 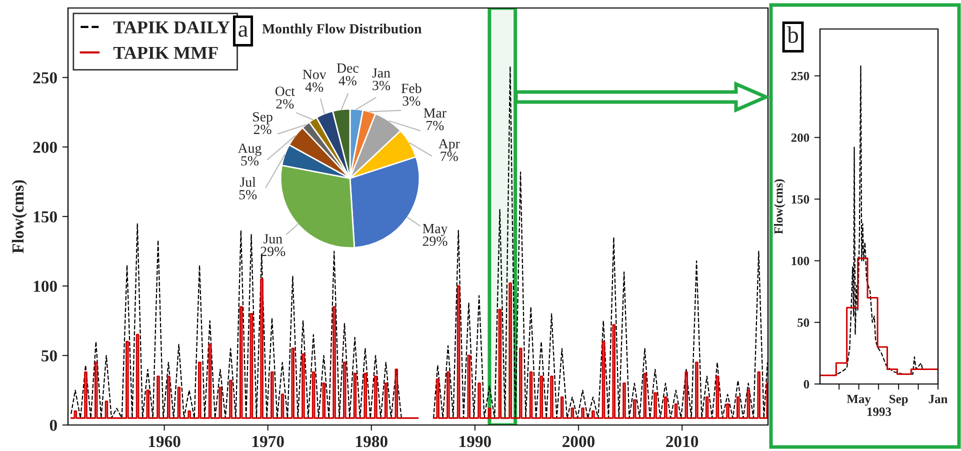 What do you see at coordinates (347, 68) in the screenshot?
I see `slice-label: Dec` at bounding box center [347, 68].